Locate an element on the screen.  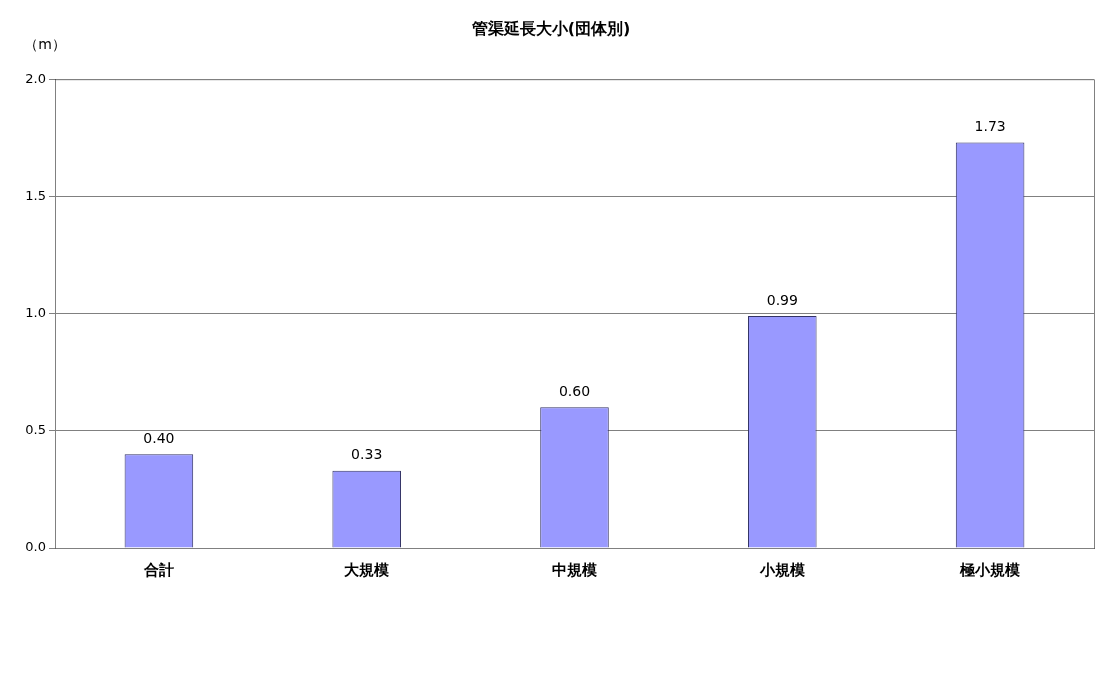
data-label: 0.60 is located at coordinates (574, 391).